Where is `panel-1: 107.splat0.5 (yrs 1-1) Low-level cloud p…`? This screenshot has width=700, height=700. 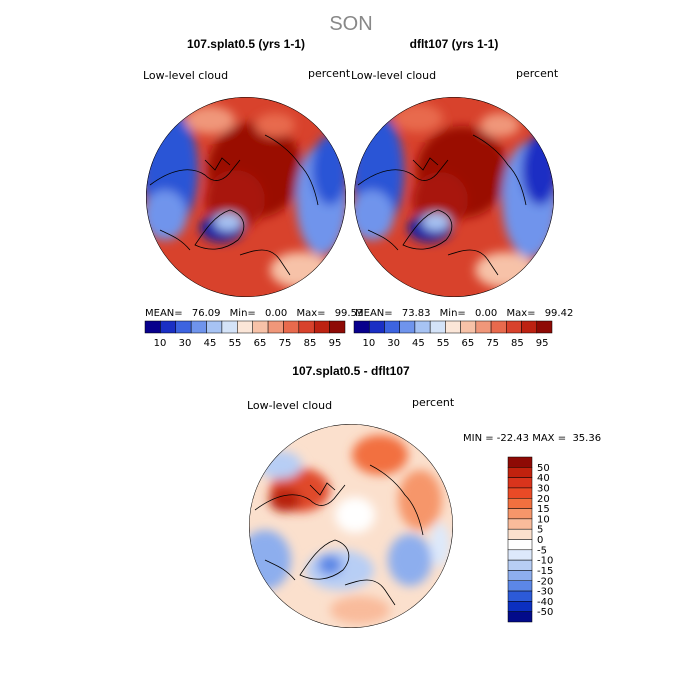 panel-1: 107.splat0.5 (yrs 1-1) Low-level cloud p… is located at coordinates (253, 193).